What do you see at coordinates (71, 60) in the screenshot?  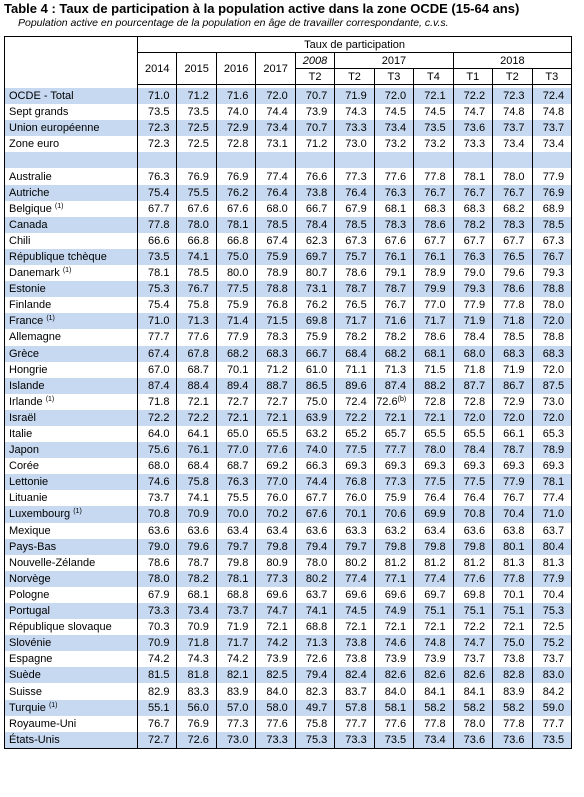 I see `empty-header` at bounding box center [71, 60].